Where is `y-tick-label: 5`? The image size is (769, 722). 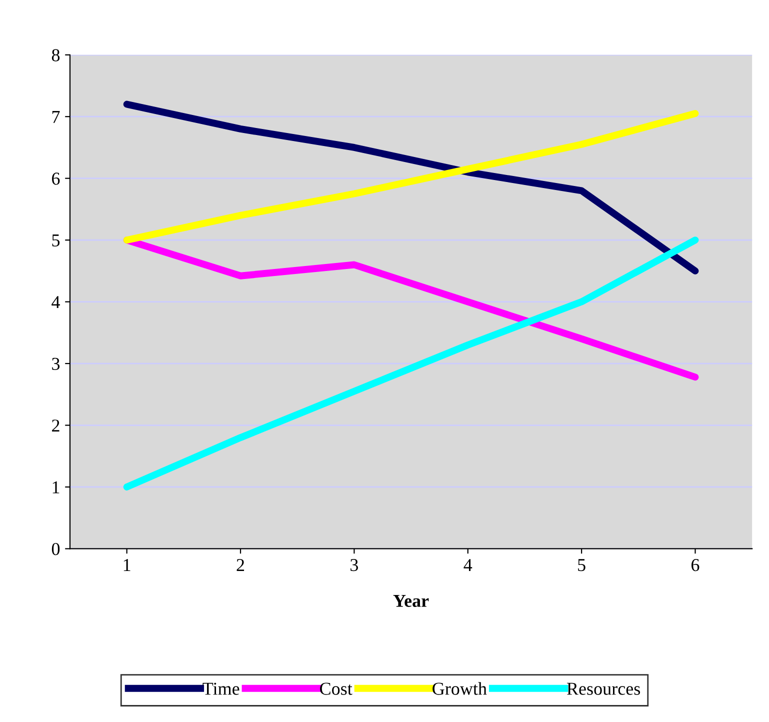 y-tick-label: 5 is located at coordinates (56, 240).